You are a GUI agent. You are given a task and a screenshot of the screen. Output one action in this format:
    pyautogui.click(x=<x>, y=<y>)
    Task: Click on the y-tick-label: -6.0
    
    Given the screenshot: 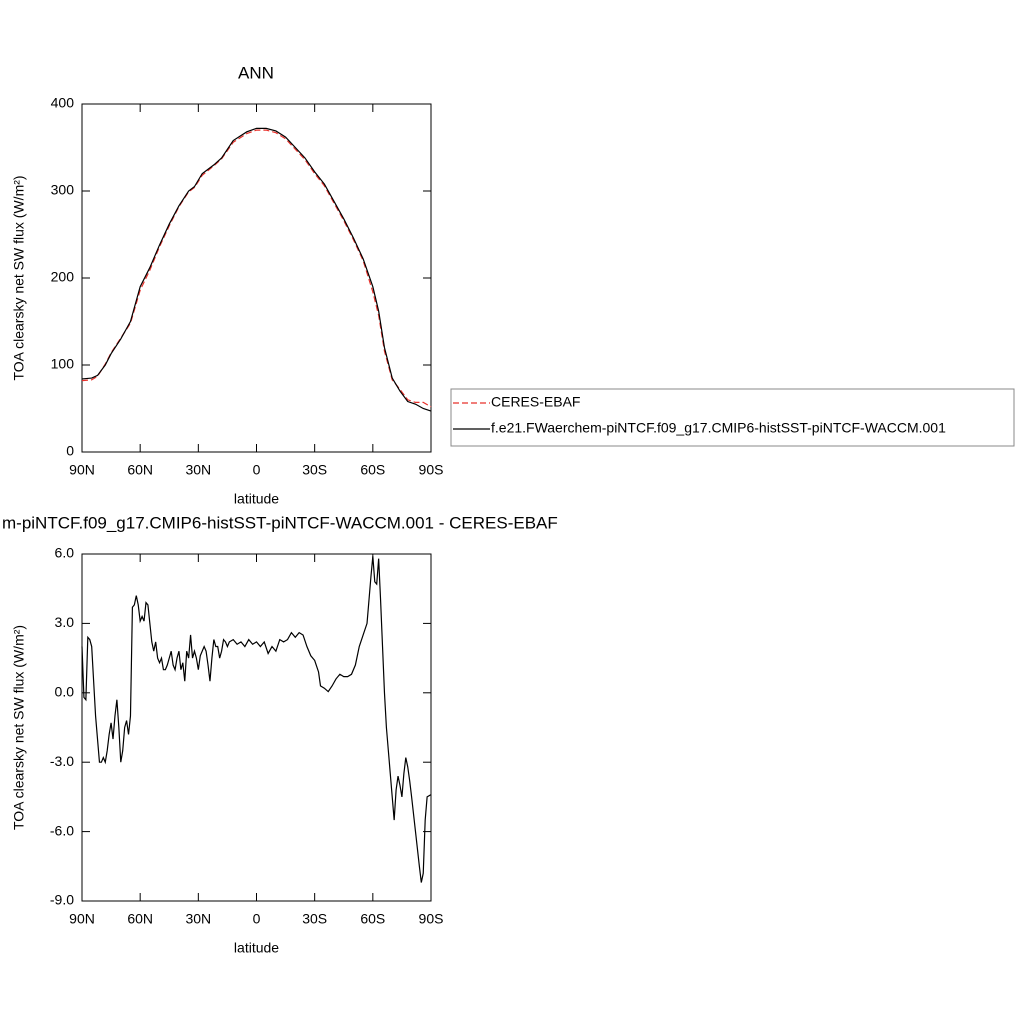 What is the action you would take?
    pyautogui.click(x=62, y=830)
    